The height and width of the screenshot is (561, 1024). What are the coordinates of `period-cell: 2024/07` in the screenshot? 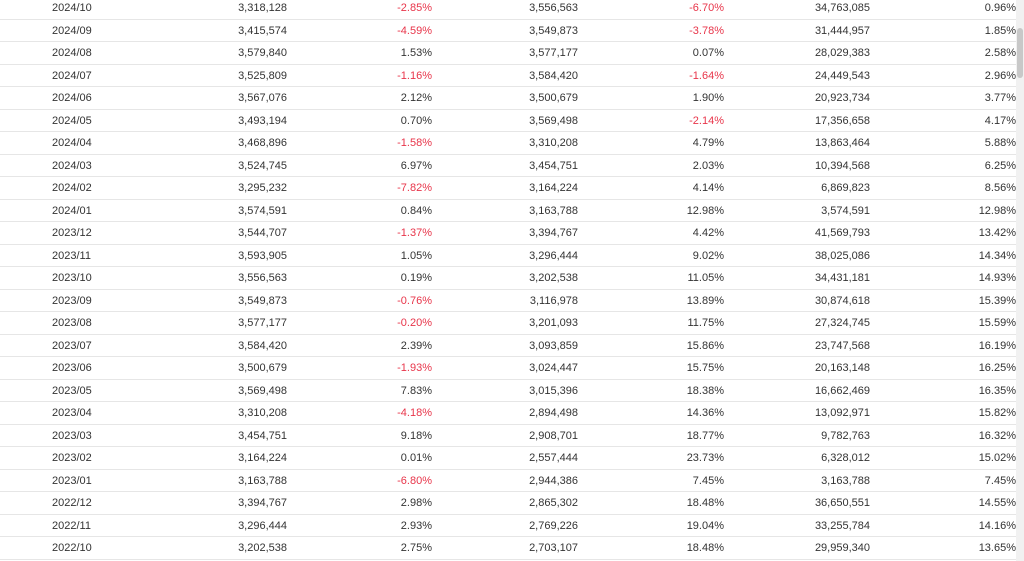 It's located at (72, 75).